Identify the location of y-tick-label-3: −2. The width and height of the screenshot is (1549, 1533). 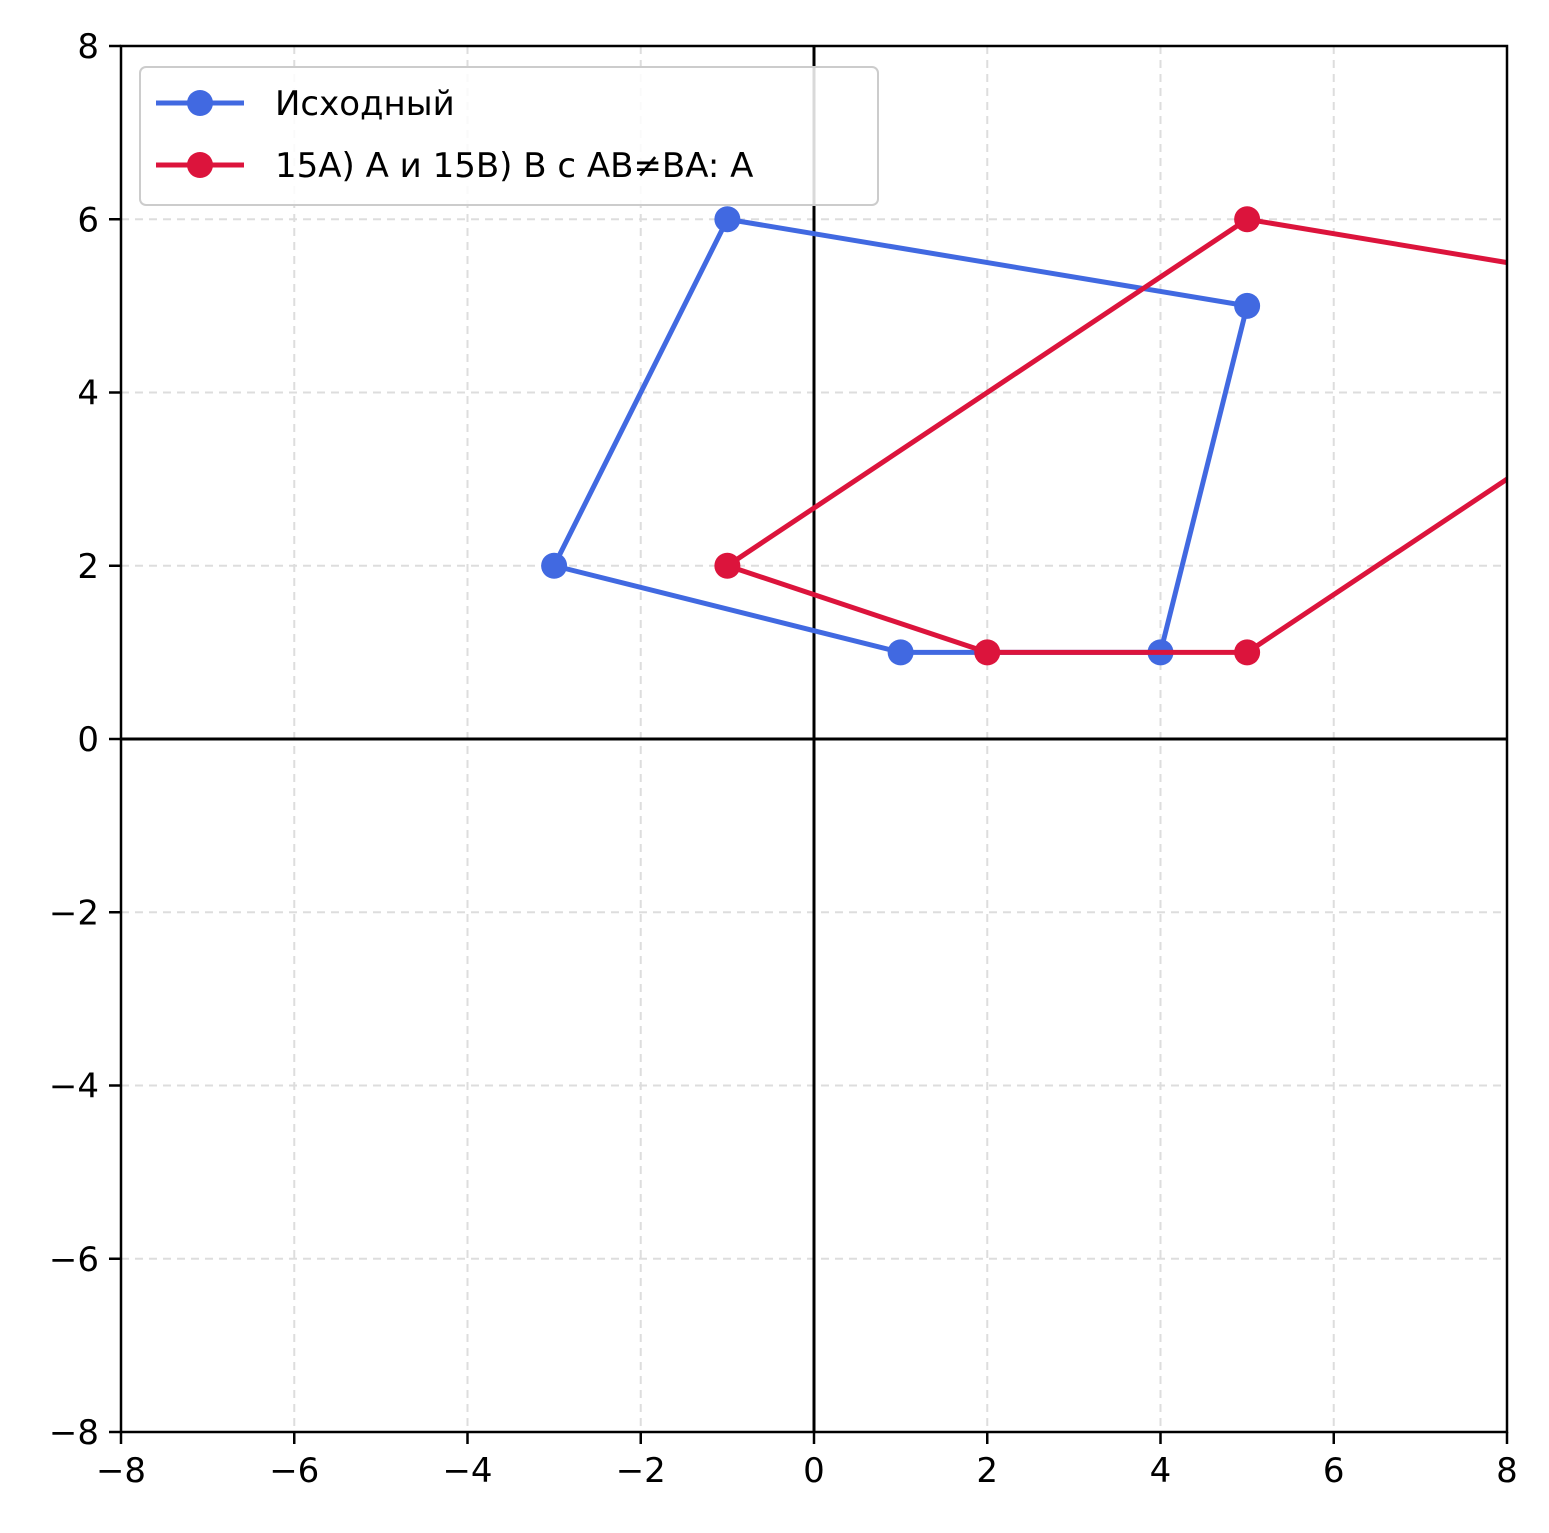
(74, 913).